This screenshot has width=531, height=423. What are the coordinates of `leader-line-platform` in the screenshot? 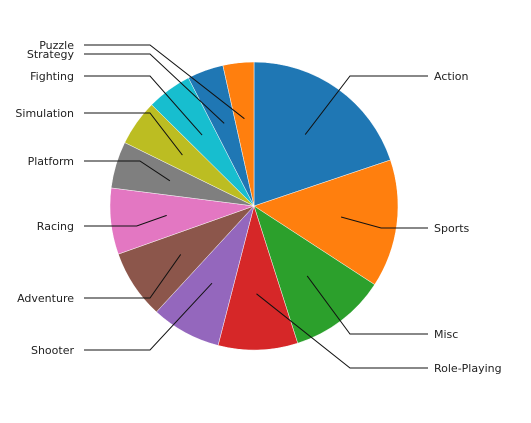 It's located at (127, 171).